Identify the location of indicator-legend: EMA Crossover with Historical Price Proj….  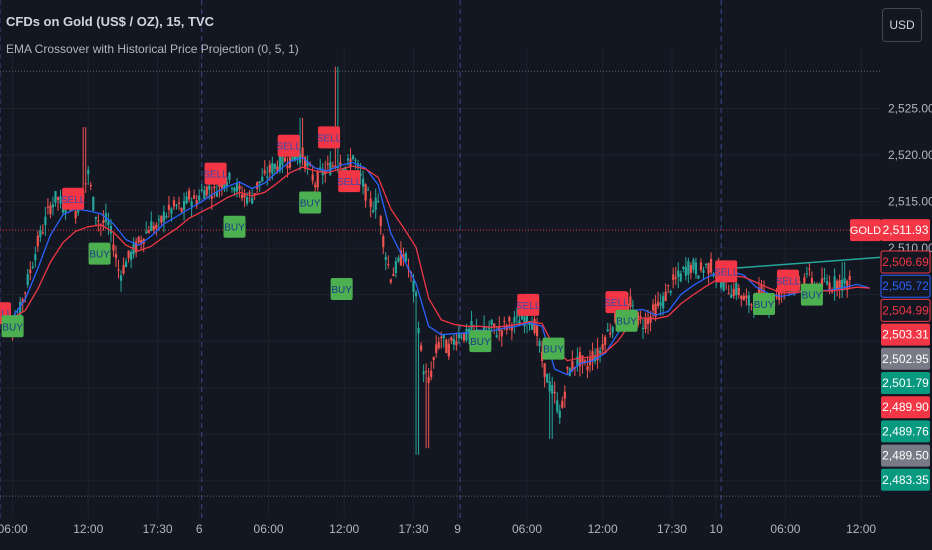
(152, 49).